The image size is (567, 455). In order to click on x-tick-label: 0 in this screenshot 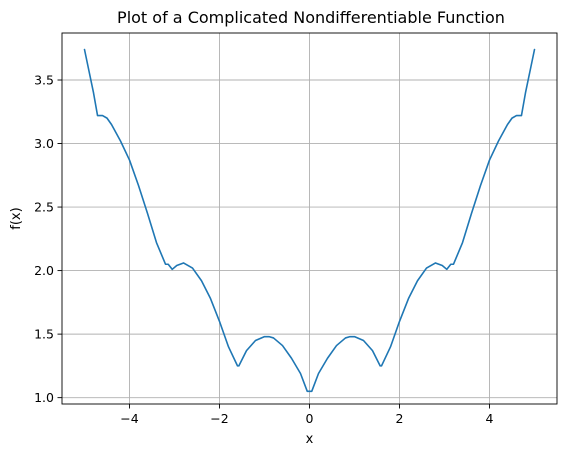, I will do `click(310, 418)`.